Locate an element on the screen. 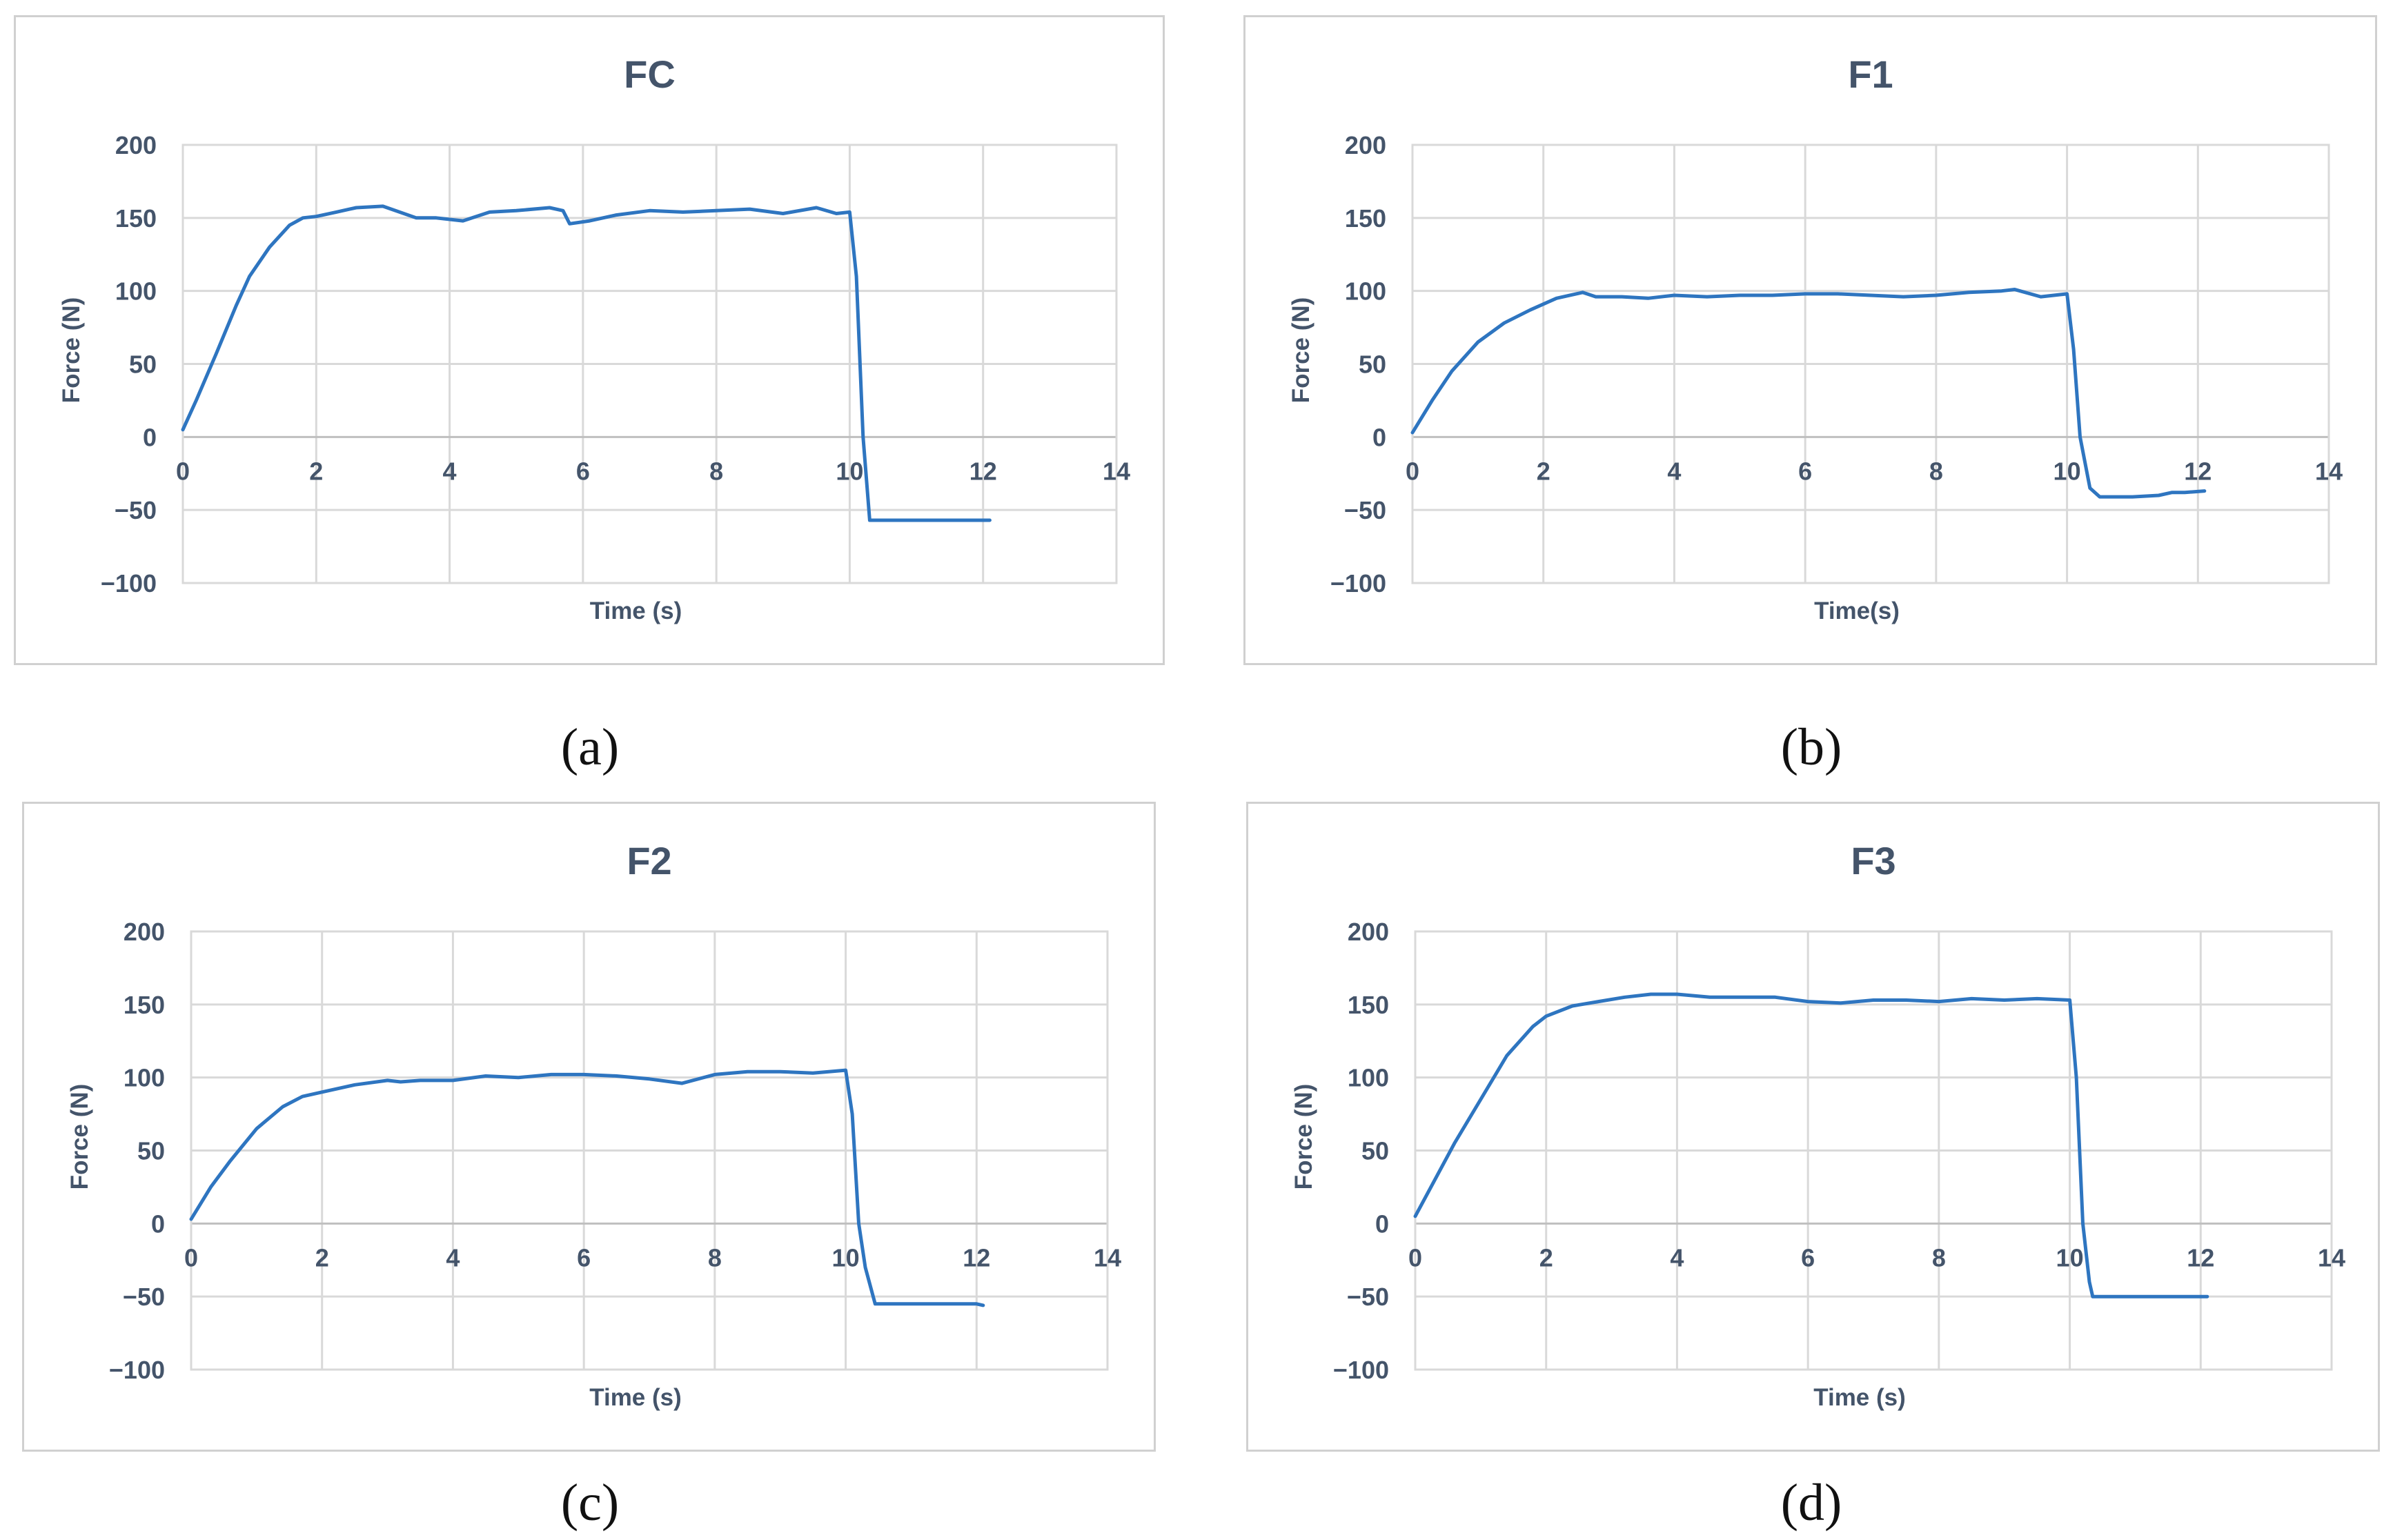  x-axis-label: Time(s) is located at coordinates (1857, 611).